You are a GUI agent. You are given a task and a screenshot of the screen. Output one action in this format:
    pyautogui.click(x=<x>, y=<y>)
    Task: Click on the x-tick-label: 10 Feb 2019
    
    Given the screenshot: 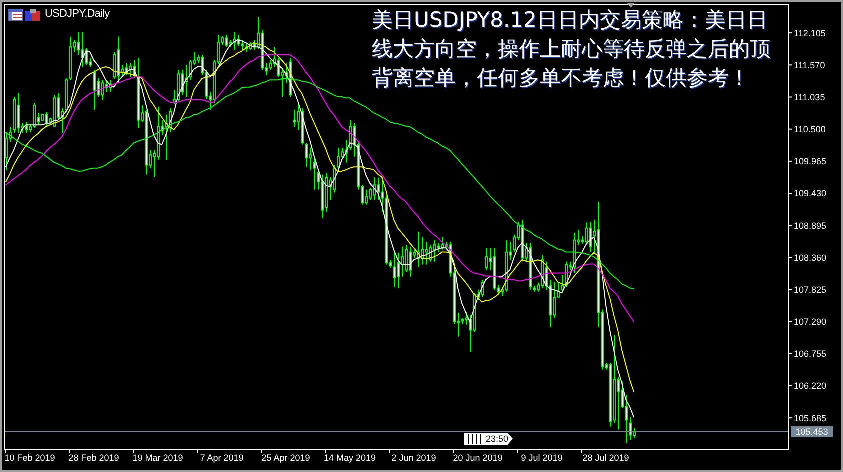 What is the action you would take?
    pyautogui.click(x=30, y=458)
    